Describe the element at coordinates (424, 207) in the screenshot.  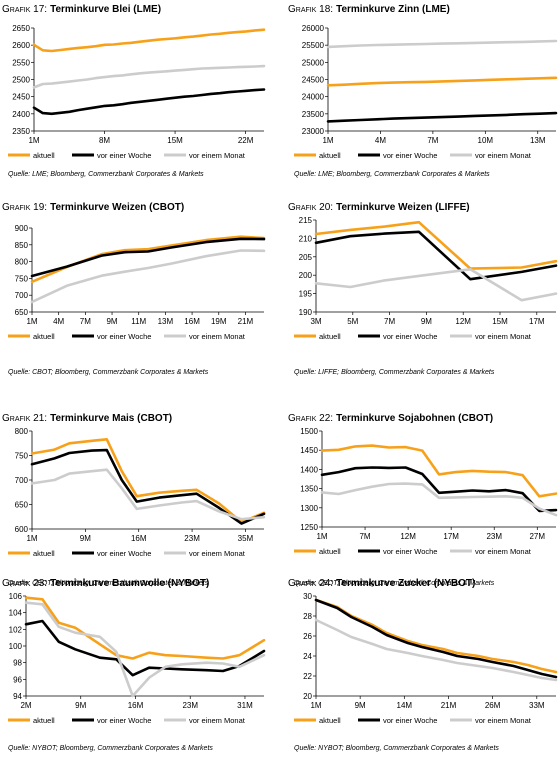
I see `chart-title: Grafik 20: Terminkurve Weizen (LIFFE)` at that location.